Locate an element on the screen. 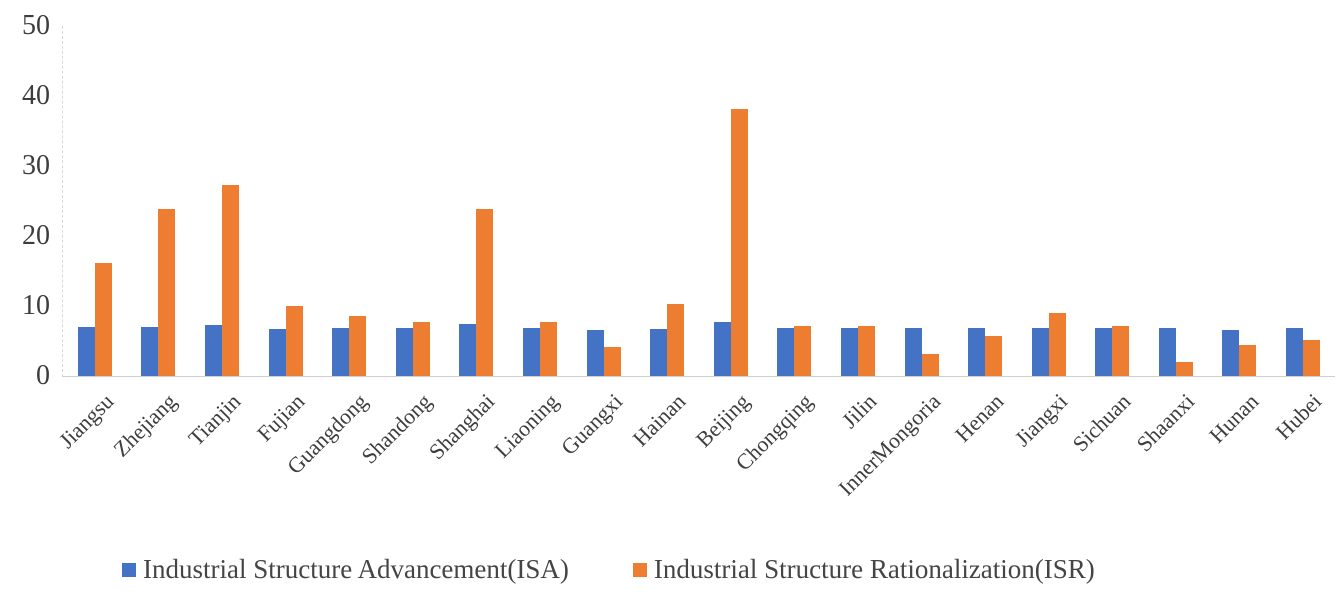 The image size is (1344, 594). bar-isa-tianjin is located at coordinates (213, 350).